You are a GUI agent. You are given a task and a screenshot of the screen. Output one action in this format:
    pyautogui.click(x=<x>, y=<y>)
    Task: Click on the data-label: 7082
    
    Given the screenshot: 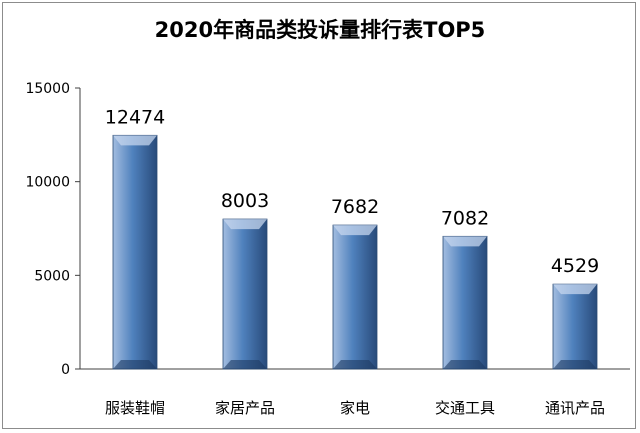 What is the action you would take?
    pyautogui.click(x=465, y=218)
    